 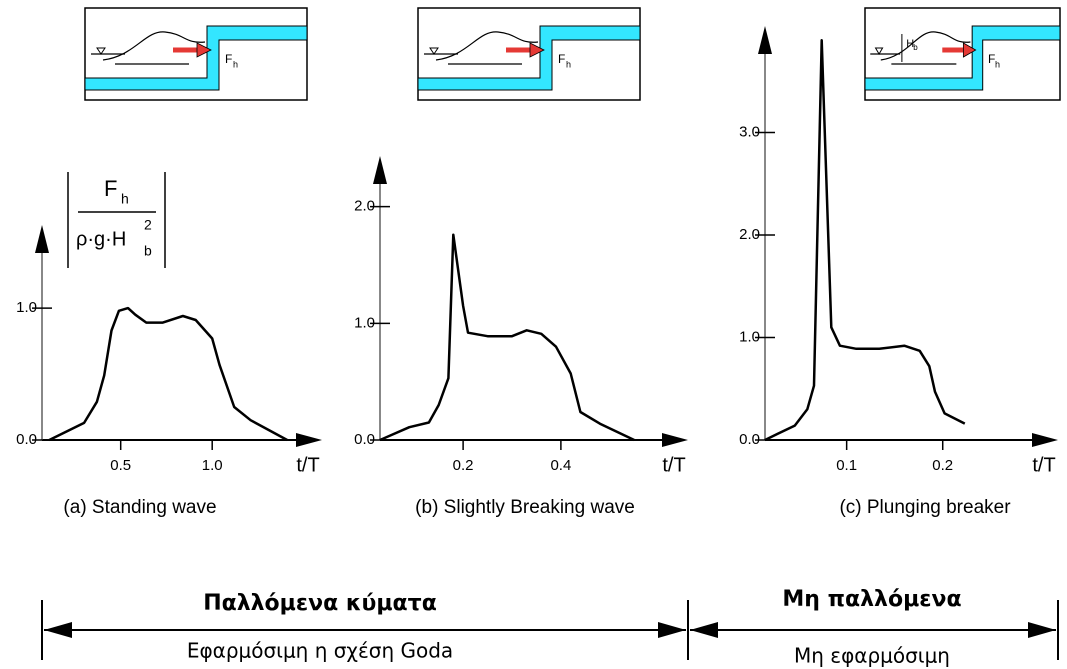 I want to click on region-note: Εφαρμόσιμη η σχέση Goda, so click(x=320, y=651).